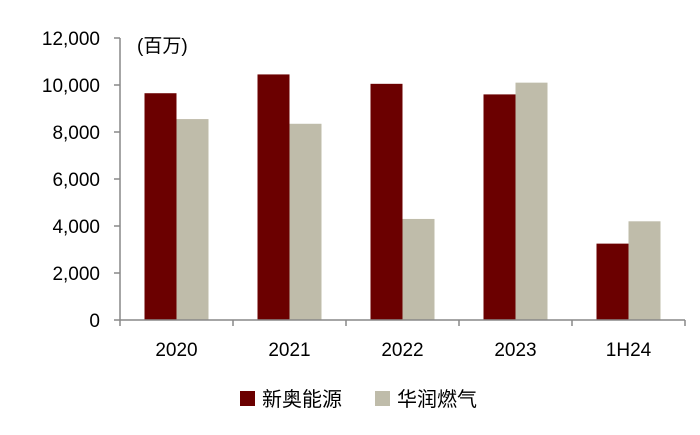 This screenshot has width=700, height=435. Describe the element at coordinates (76, 133) in the screenshot. I see `y-tick-label: 8,000` at that location.